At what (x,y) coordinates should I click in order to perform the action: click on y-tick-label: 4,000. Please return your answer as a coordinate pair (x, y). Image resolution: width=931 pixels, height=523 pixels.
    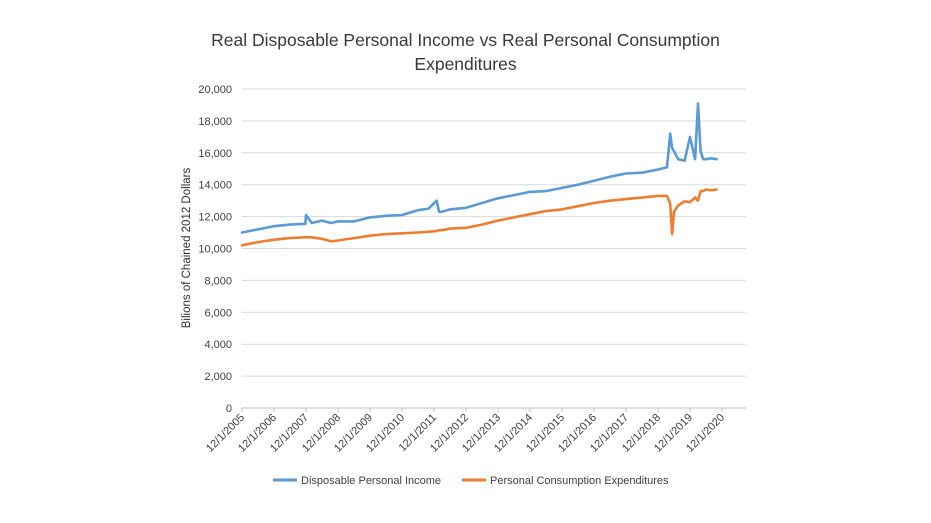
    Looking at the image, I should click on (218, 345).